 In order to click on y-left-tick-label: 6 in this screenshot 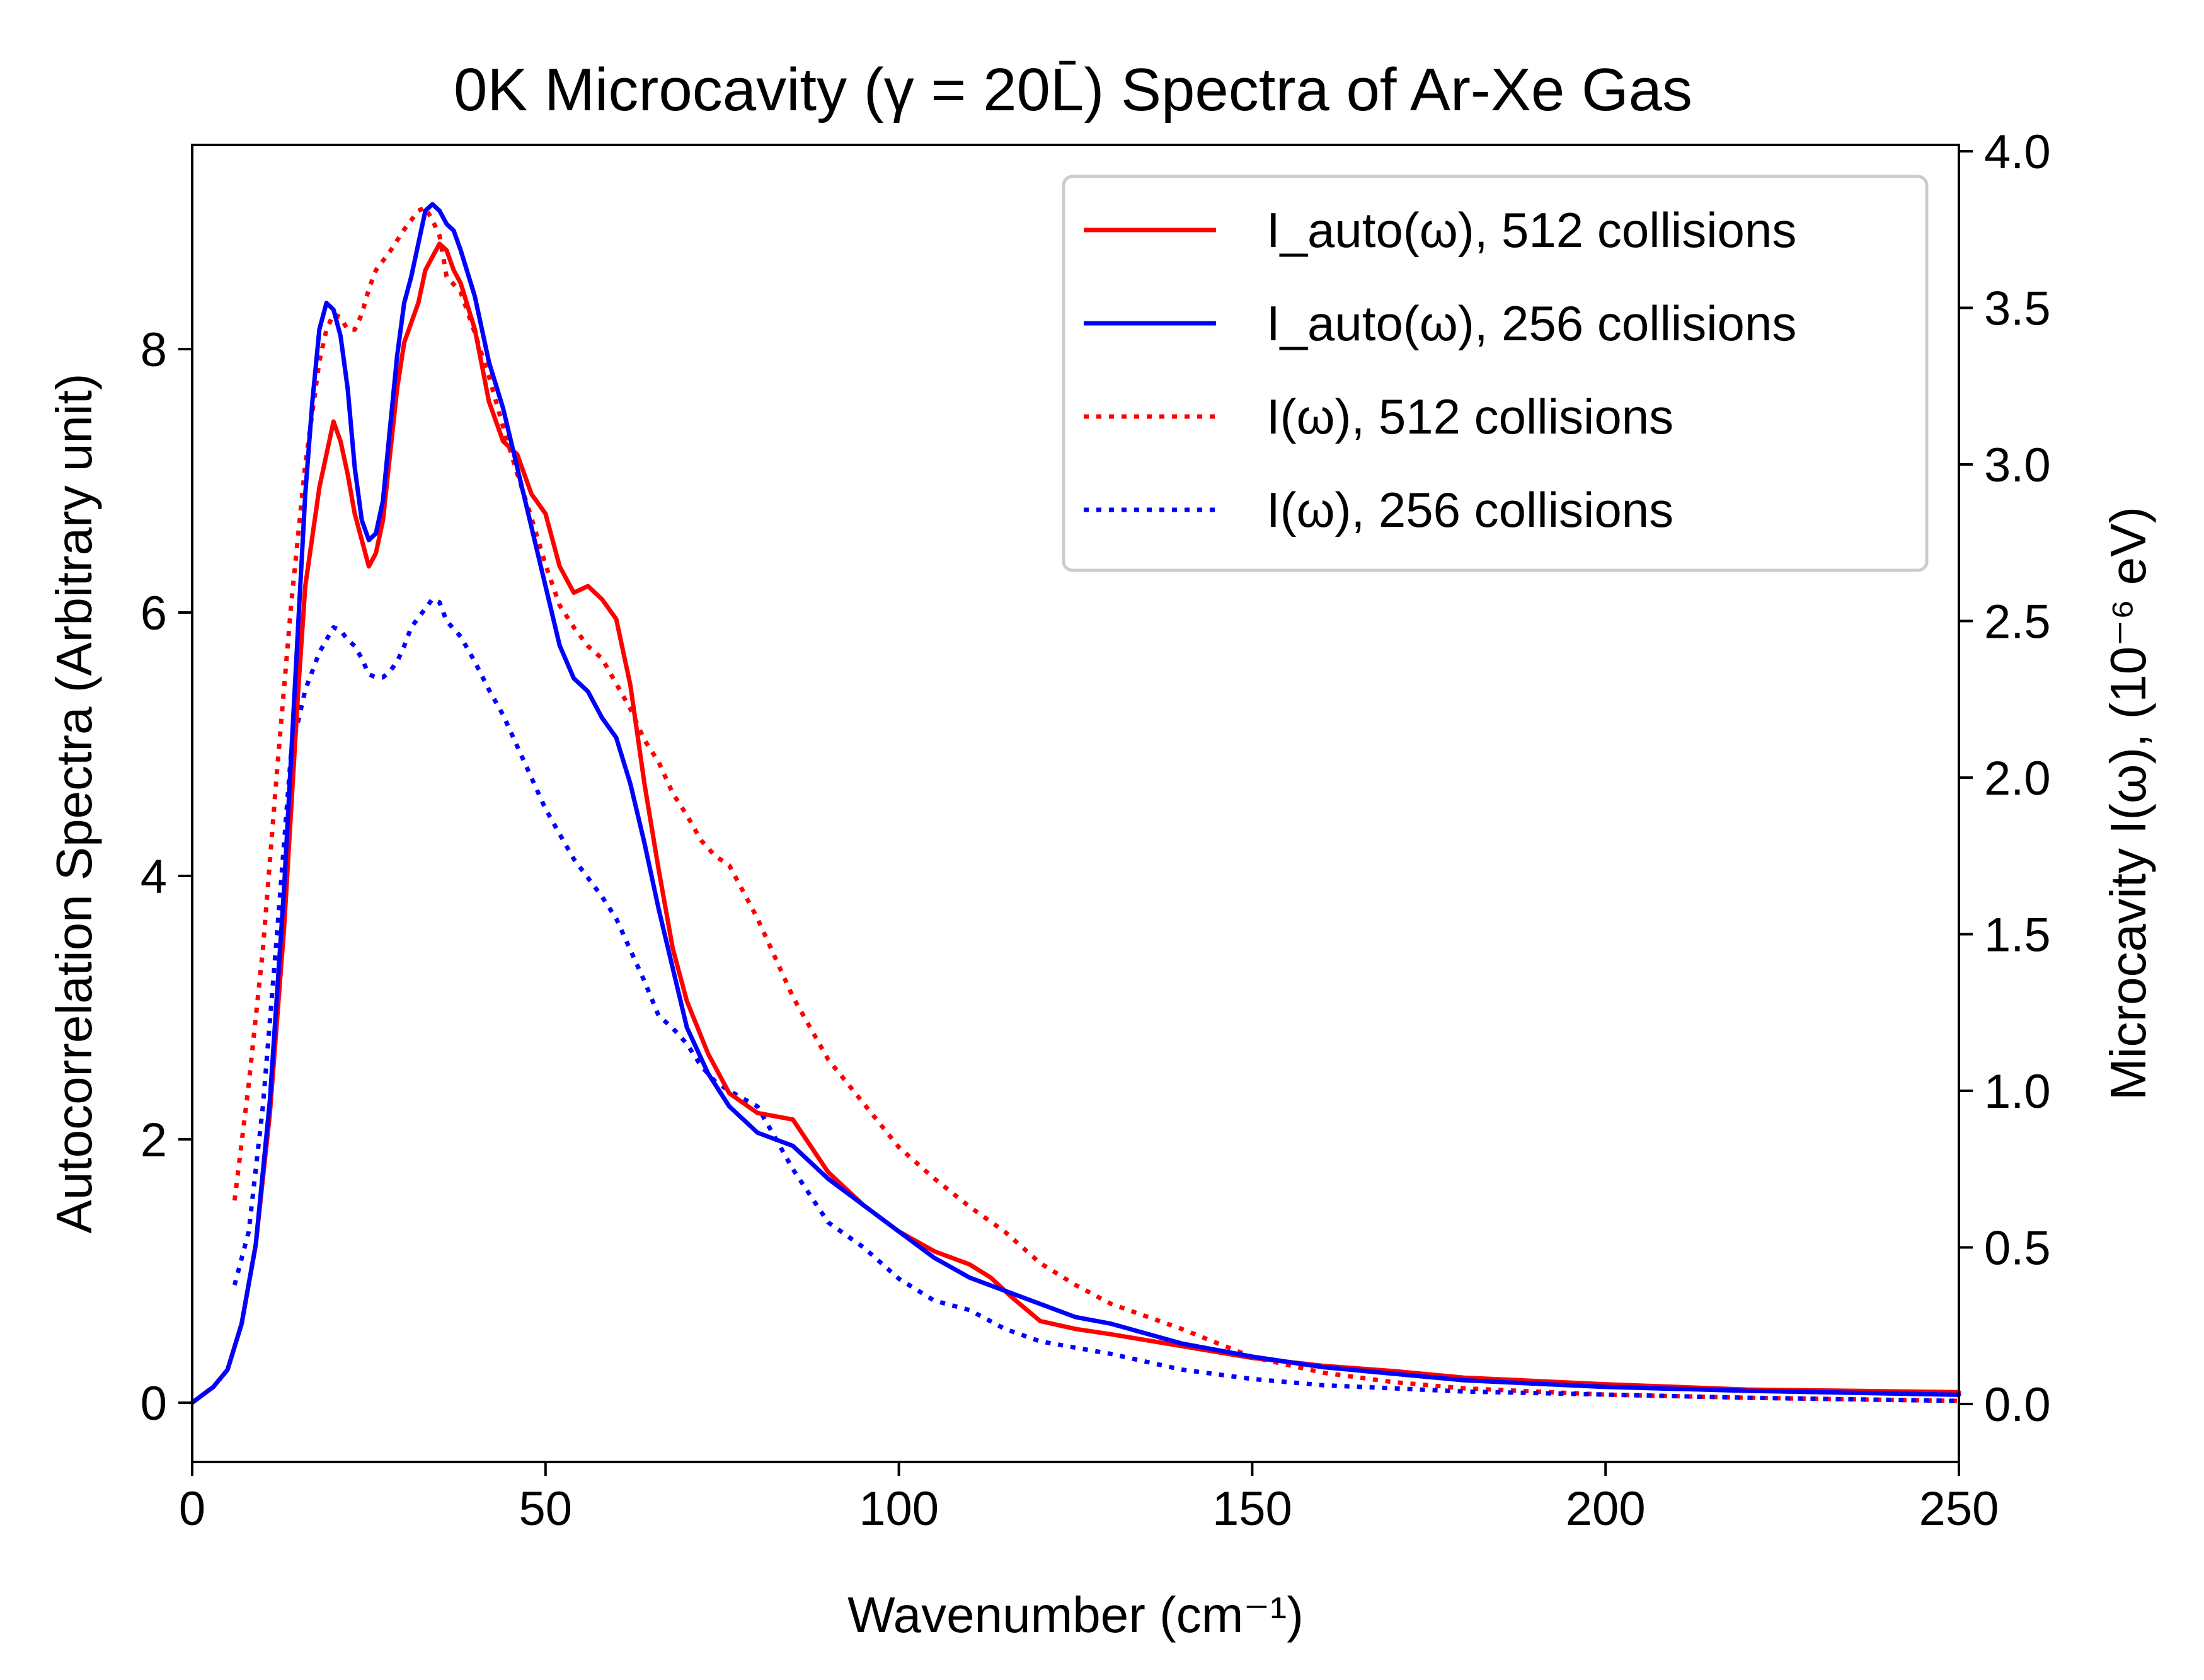, I will do `click(154, 613)`.